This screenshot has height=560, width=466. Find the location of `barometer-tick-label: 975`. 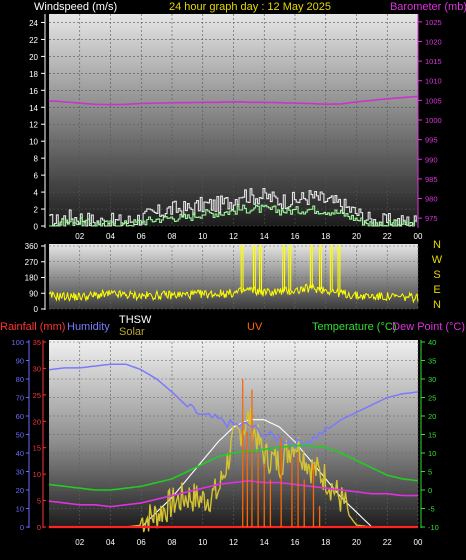

barometer-tick-label: 975 is located at coordinates (431, 218).